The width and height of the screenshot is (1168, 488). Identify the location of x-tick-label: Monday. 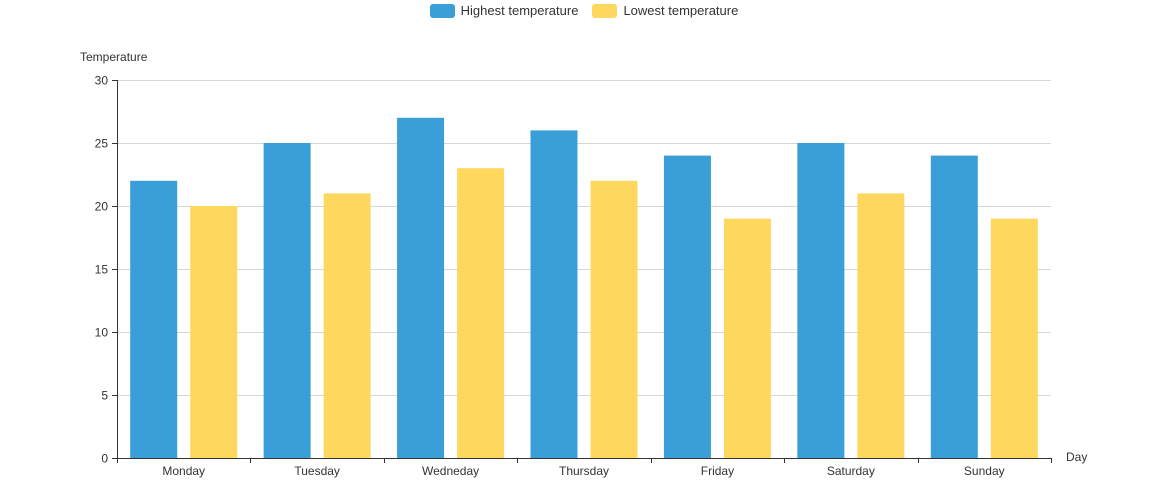
(183, 471).